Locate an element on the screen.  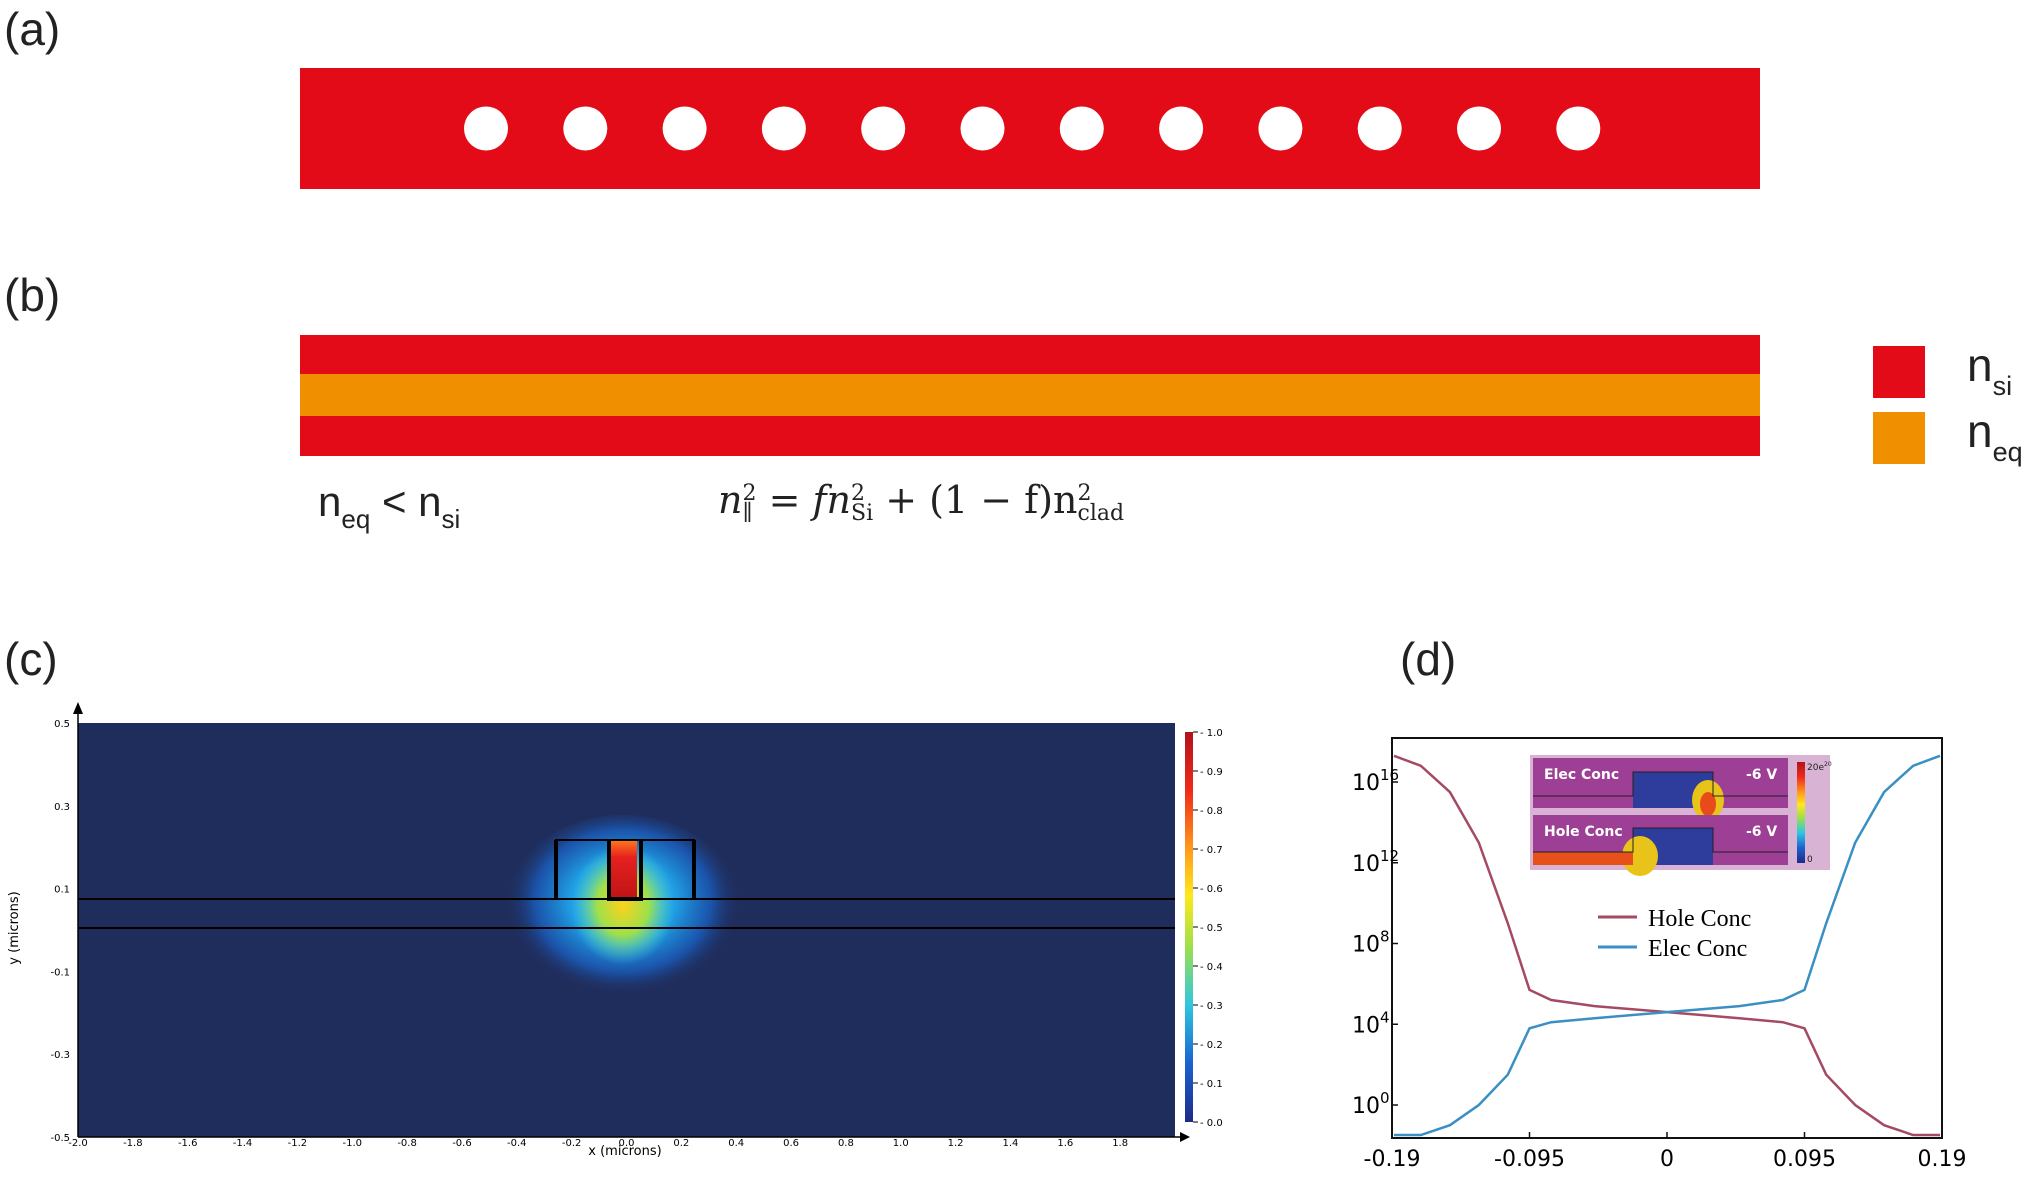
x-tick-label: 0.4 is located at coordinates (736, 1143).